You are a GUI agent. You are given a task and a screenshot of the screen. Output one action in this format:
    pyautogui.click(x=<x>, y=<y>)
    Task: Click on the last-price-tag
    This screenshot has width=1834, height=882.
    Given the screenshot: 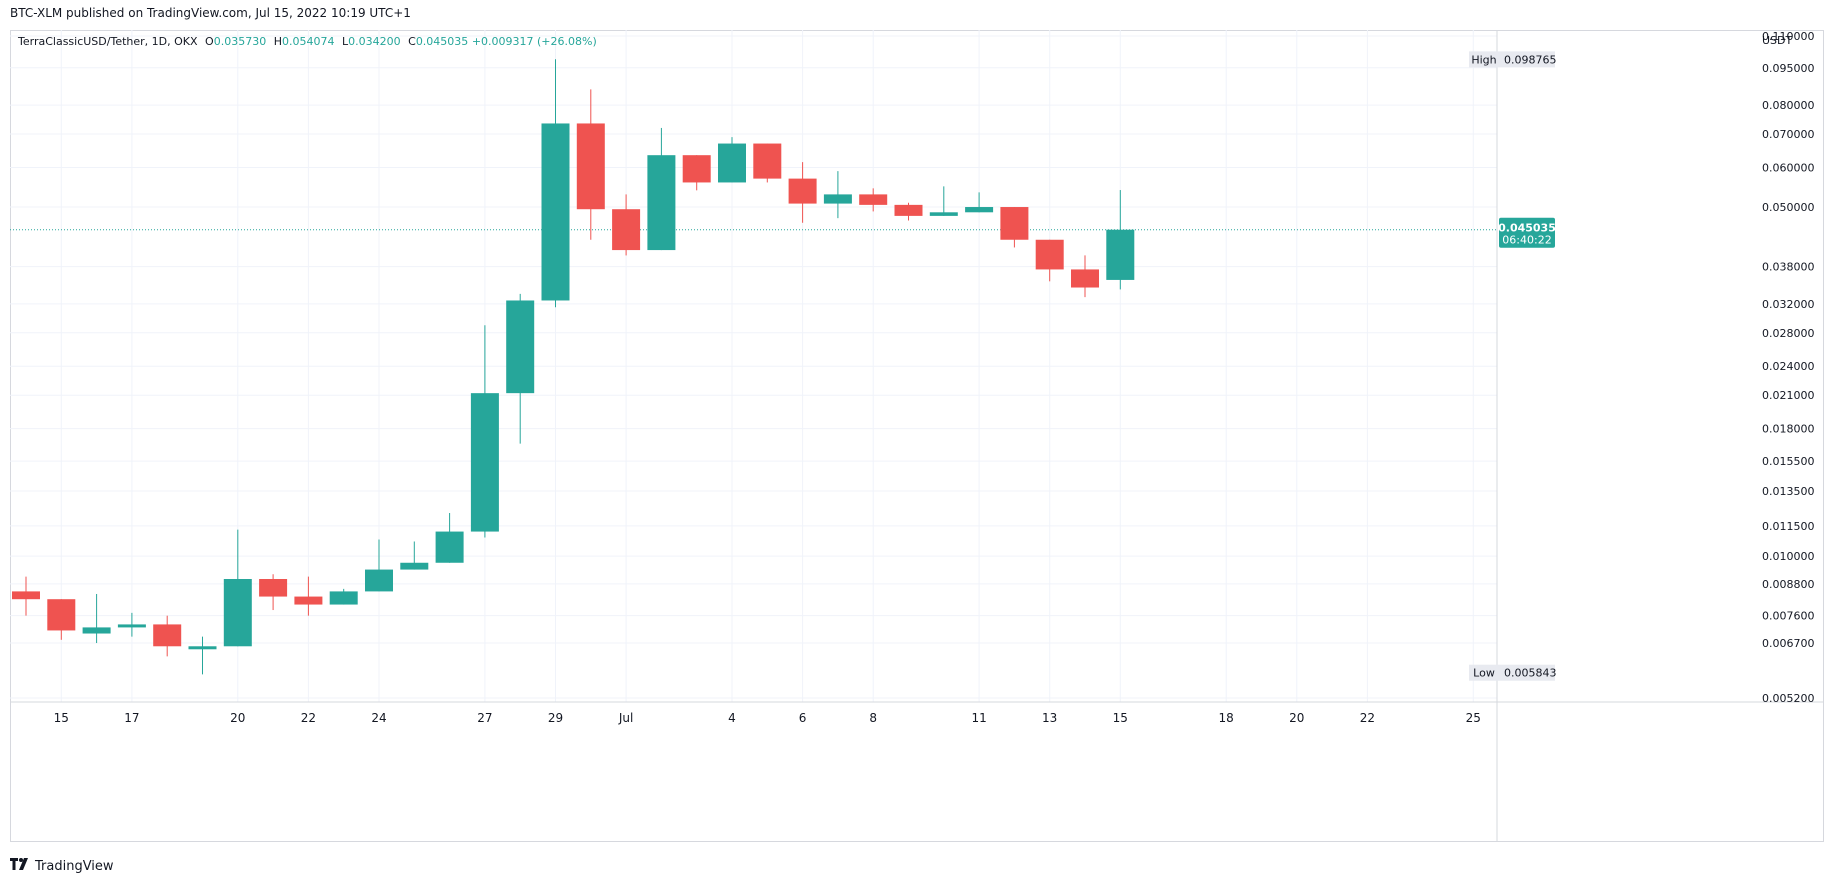 What is the action you would take?
    pyautogui.click(x=1527, y=232)
    